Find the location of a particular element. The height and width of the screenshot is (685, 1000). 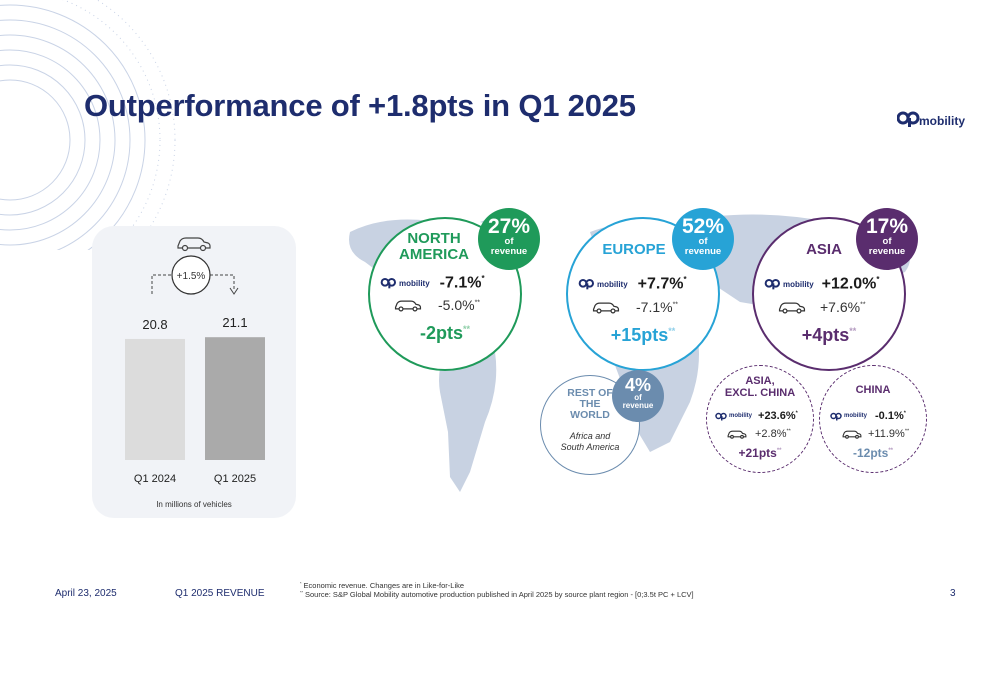

region-name-line1: NORTH is located at coordinates (434, 238).